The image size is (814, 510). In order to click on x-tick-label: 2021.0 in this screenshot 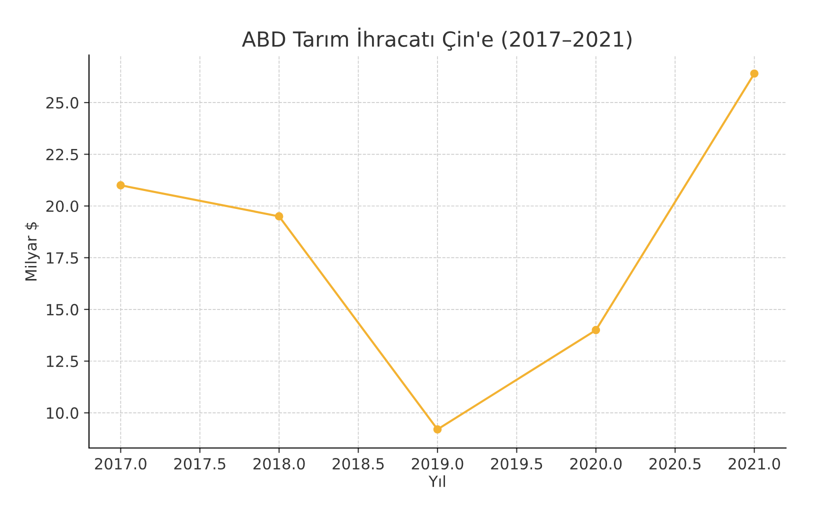, I will do `click(754, 464)`.